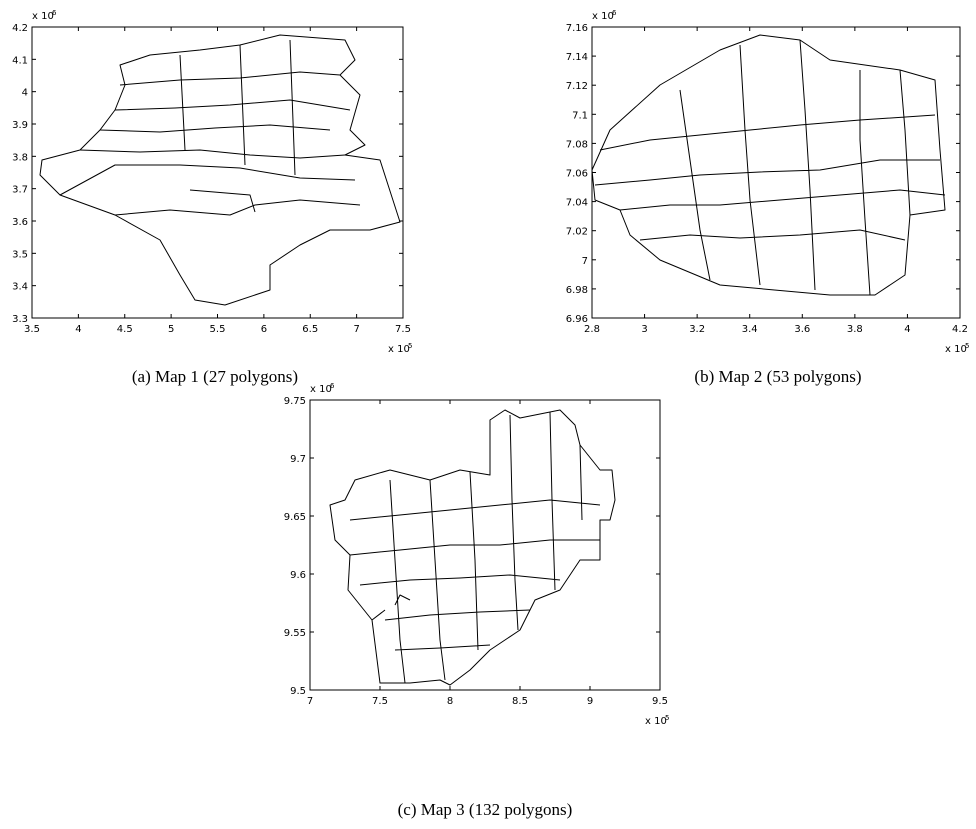 The width and height of the screenshot is (976, 829). What do you see at coordinates (20, 254) in the screenshot?
I see `y-tick-label: 3.5` at bounding box center [20, 254].